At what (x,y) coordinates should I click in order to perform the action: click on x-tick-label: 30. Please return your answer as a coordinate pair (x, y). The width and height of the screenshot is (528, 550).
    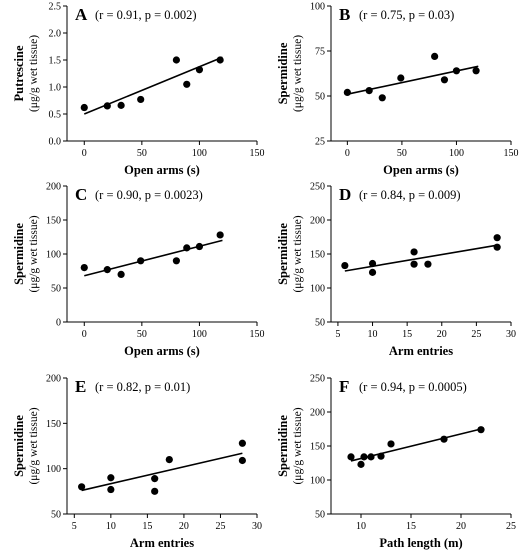
    Looking at the image, I should click on (257, 526).